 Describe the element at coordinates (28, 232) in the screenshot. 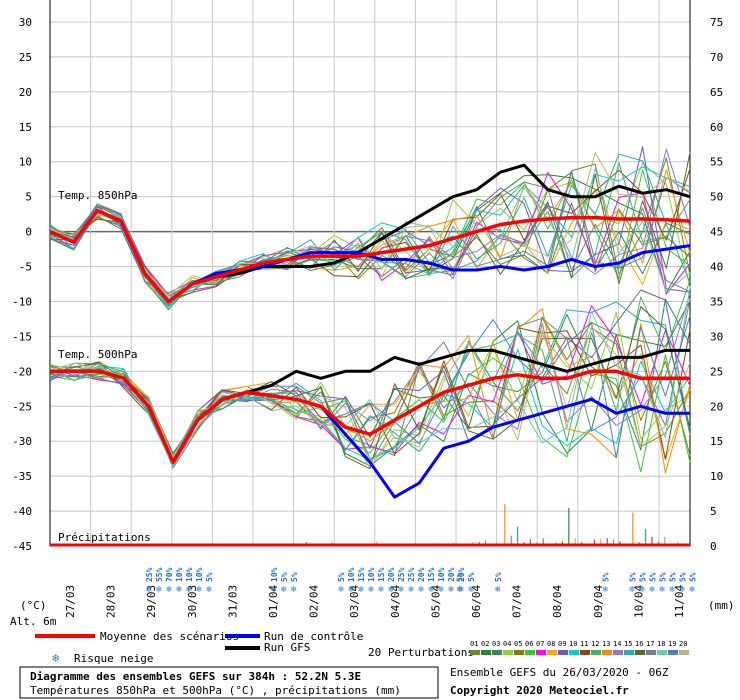

I see `left-tick-label: 0` at that location.